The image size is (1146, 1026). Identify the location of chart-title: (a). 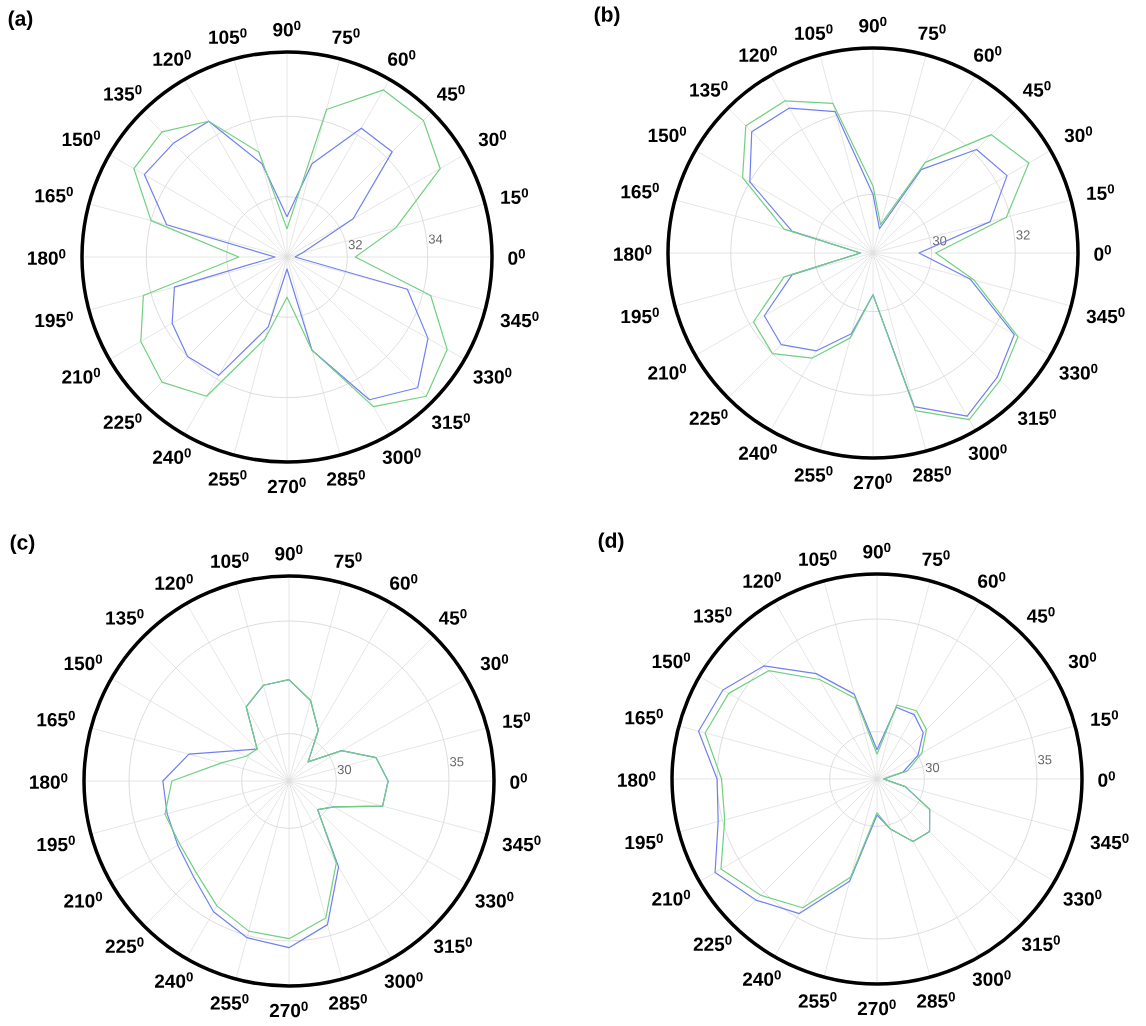
(20, 20).